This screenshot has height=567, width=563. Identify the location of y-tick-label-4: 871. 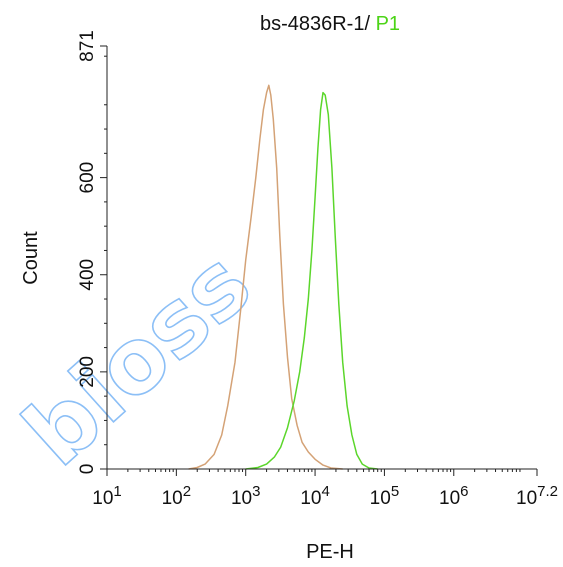
(87, 46).